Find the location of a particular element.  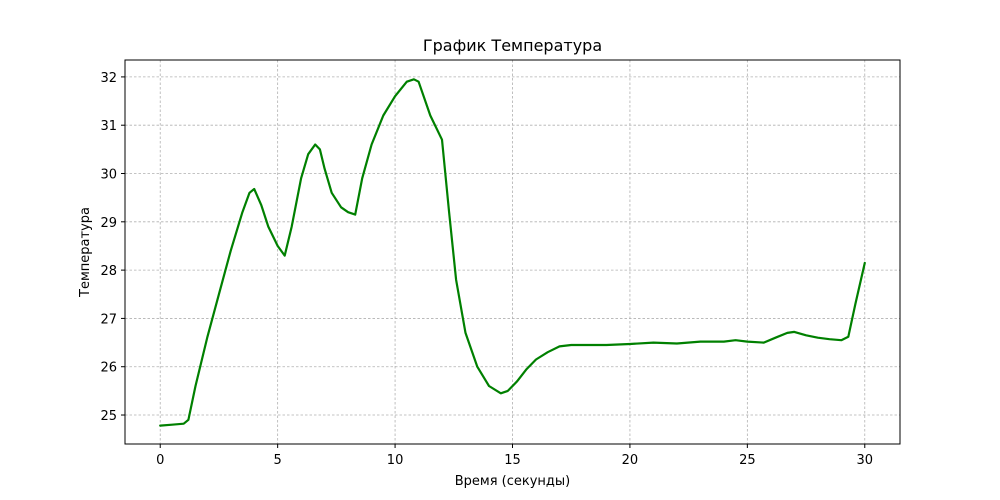

y-tick-label: 30 is located at coordinates (108, 175).